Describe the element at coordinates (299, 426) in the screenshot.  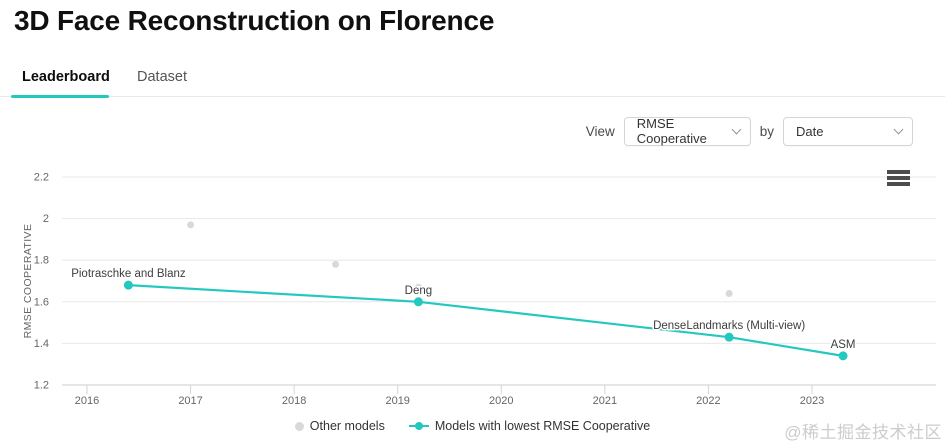
I see `gray-dot-icon` at that location.